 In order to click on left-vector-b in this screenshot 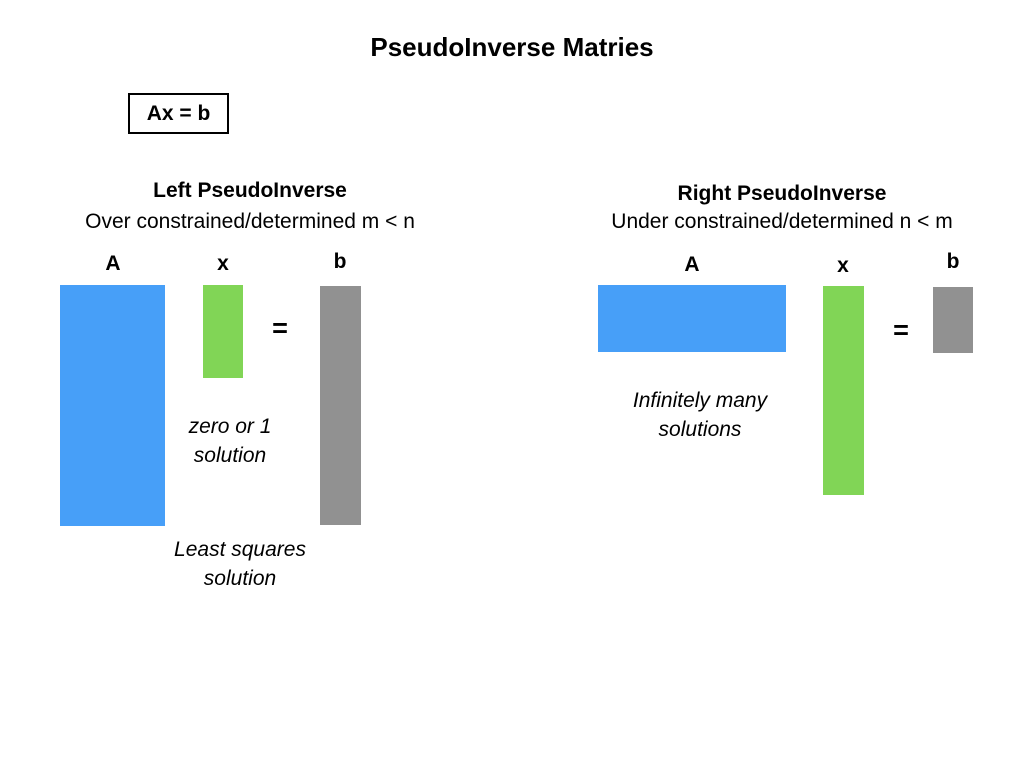, I will do `click(340, 405)`.